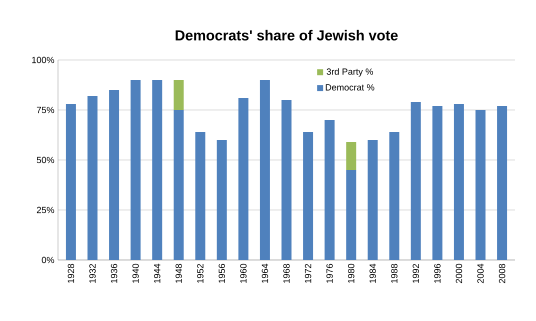 This screenshot has height=321, width=536. What do you see at coordinates (48, 260) in the screenshot?
I see `y-tick-label: 0%` at bounding box center [48, 260].